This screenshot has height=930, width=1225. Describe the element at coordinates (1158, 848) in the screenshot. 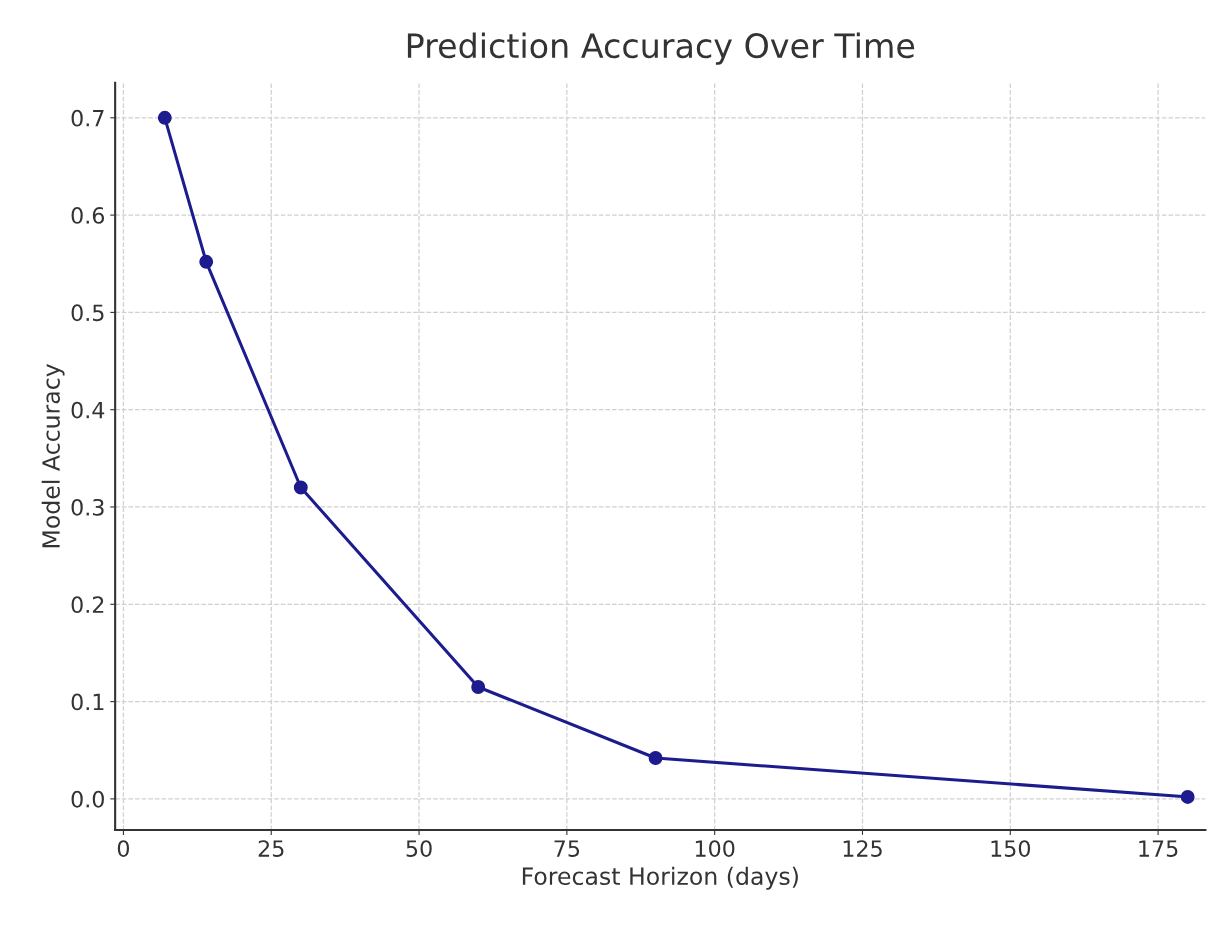

I see `x-tick-label: 175` at that location.